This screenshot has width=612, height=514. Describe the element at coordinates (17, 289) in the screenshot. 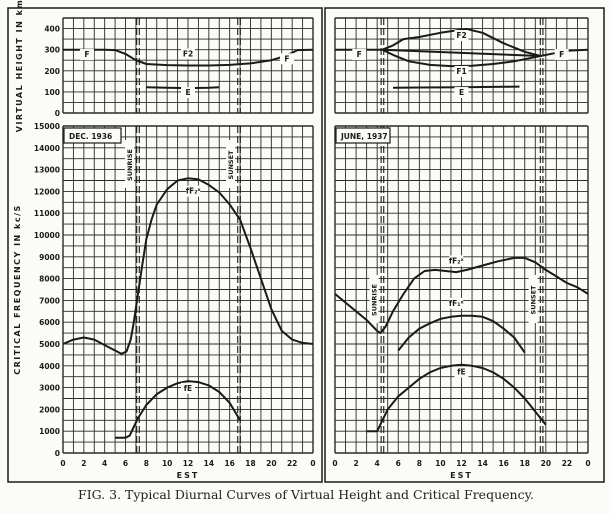

I see `y-axis-label: CRITICAL FREQUENCY IN kc/S` at that location.